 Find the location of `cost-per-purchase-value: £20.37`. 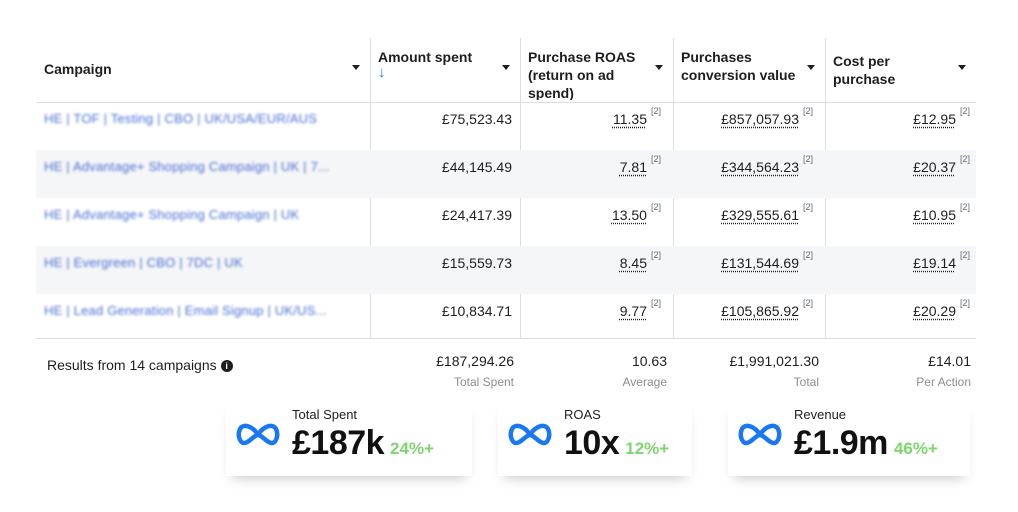

cost-per-purchase-value: £20.37 is located at coordinates (934, 167).